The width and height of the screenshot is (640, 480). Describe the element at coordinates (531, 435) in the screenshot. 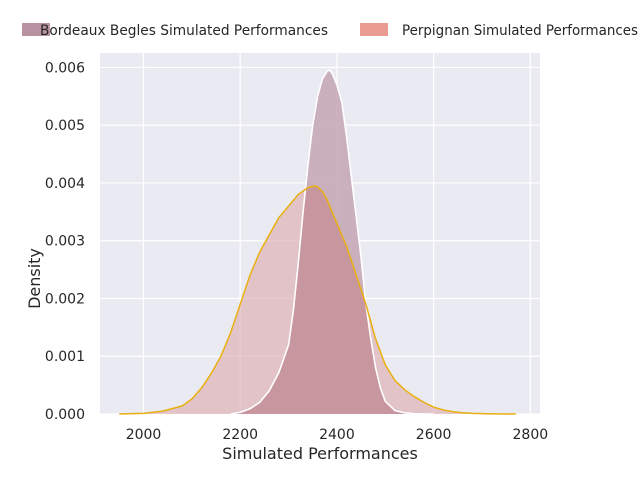

I see `x-tick-label: 2800` at that location.